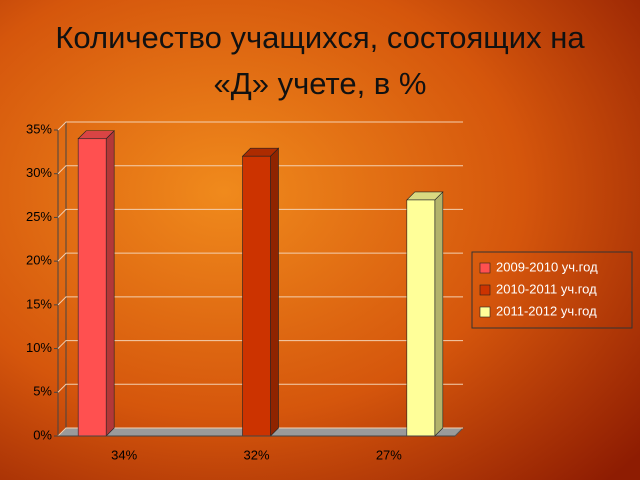  What do you see at coordinates (389, 454) in the screenshot?
I see `x-tick-label: 27%` at bounding box center [389, 454].